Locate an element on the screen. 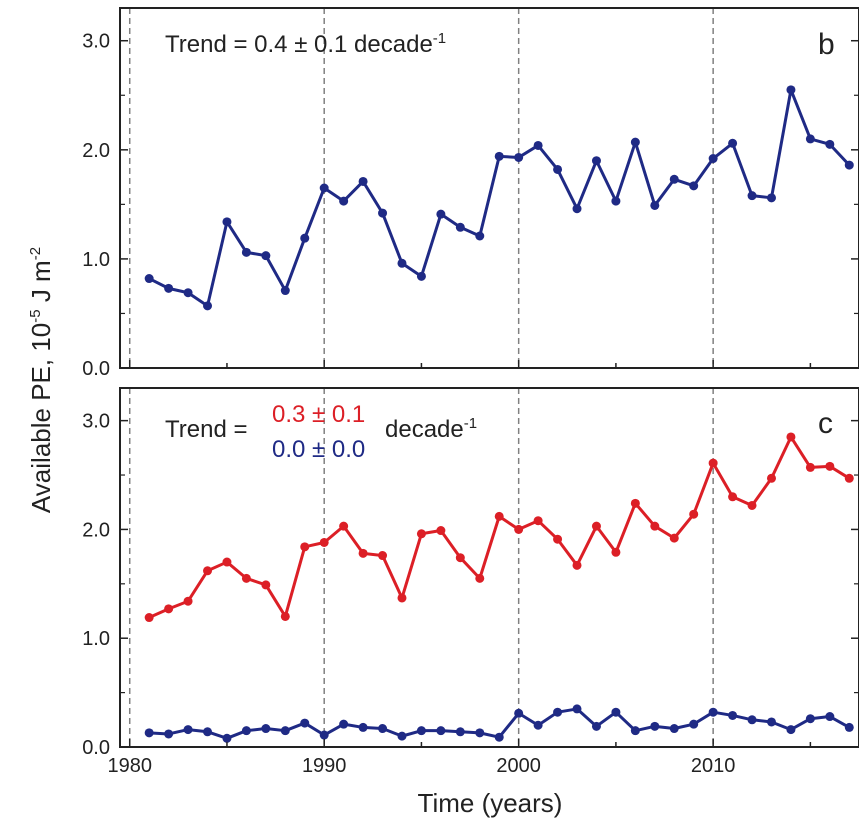 The image size is (859, 822). x-axis-title: Time (years) is located at coordinates (490, 803).